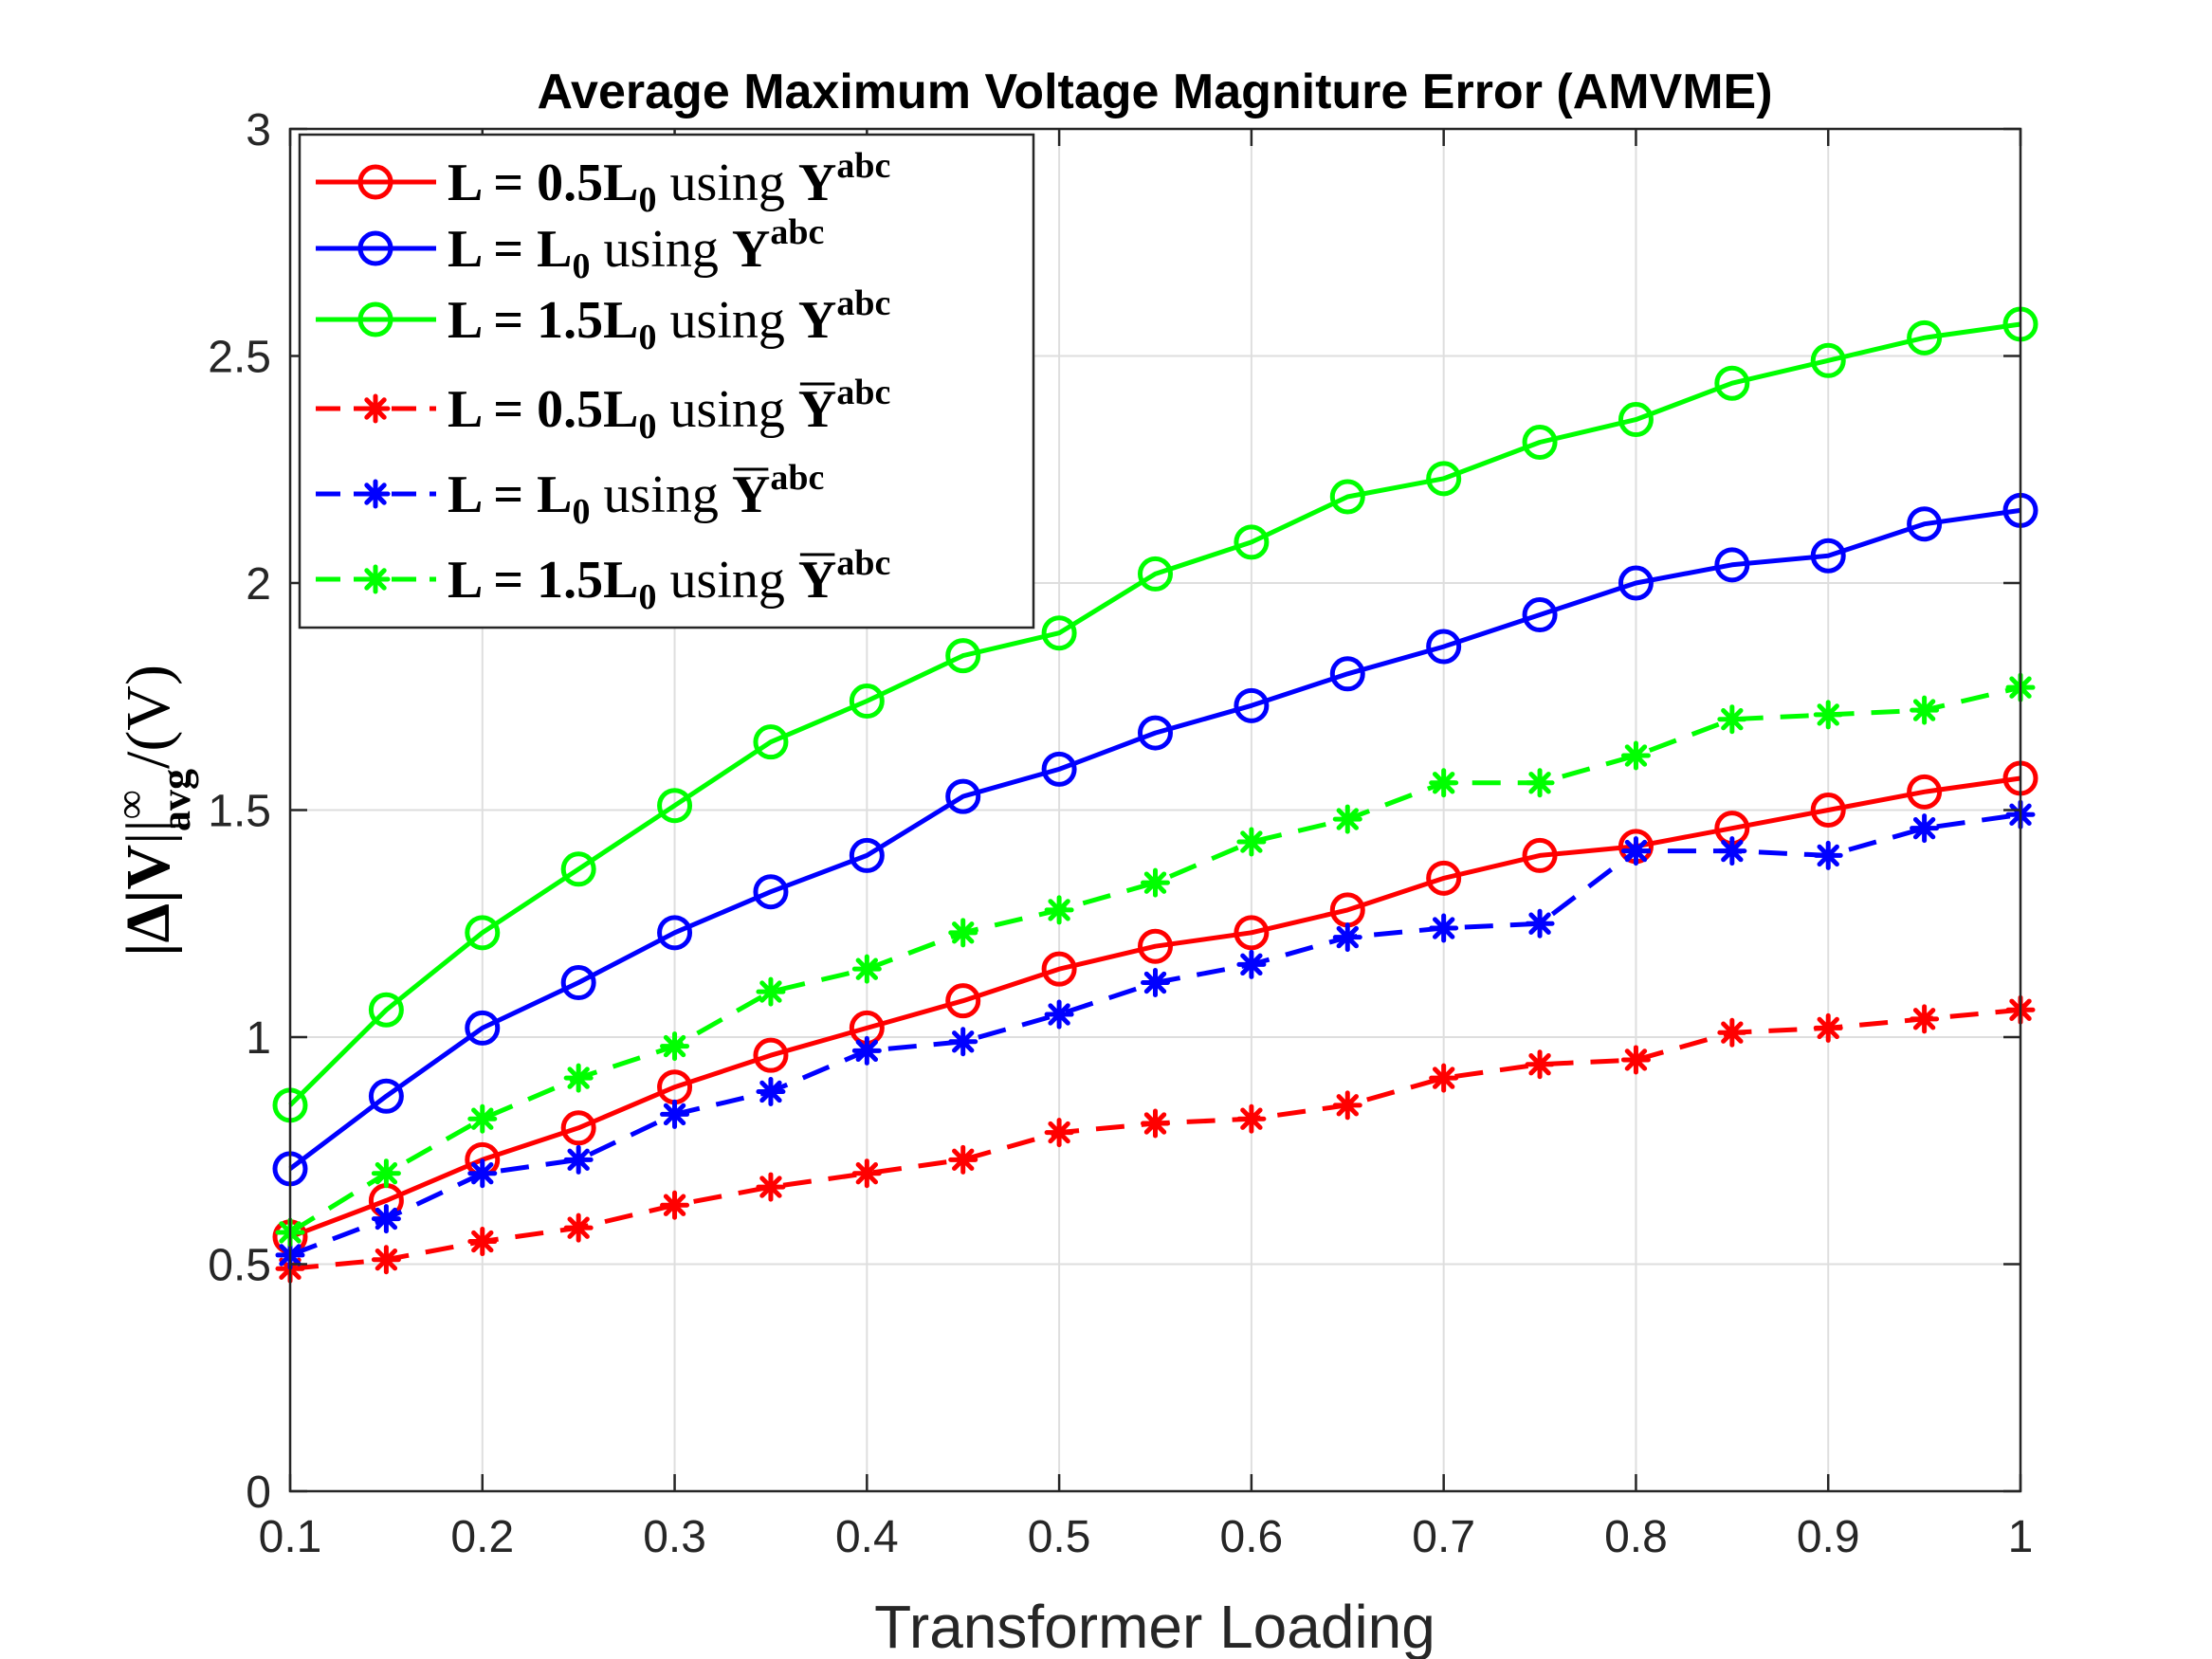 Image resolution: width=2212 pixels, height=1659 pixels. What do you see at coordinates (258, 1493) in the screenshot?
I see `y-tick-label: 0` at bounding box center [258, 1493].